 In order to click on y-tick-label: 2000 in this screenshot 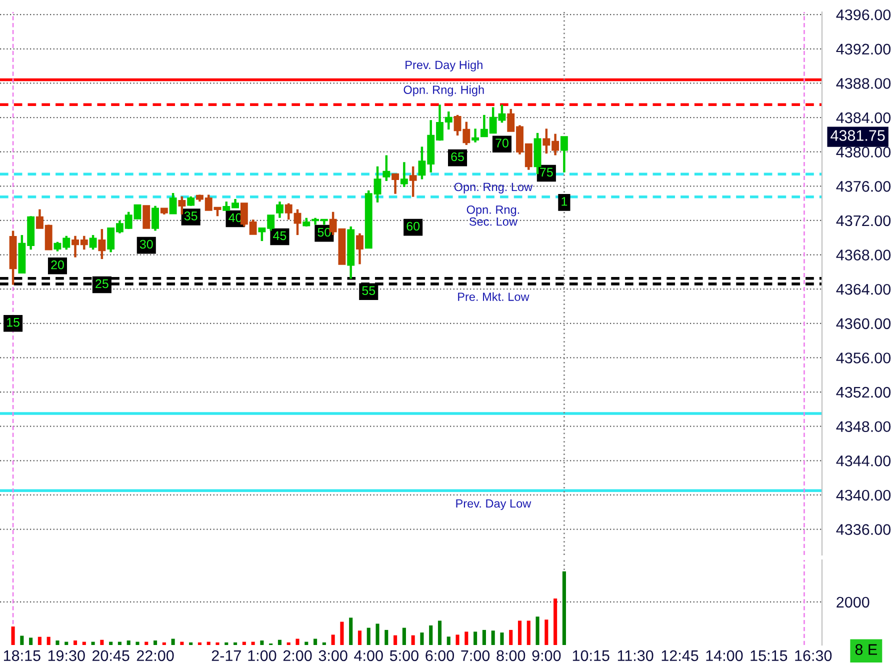, I will do `click(853, 602)`.